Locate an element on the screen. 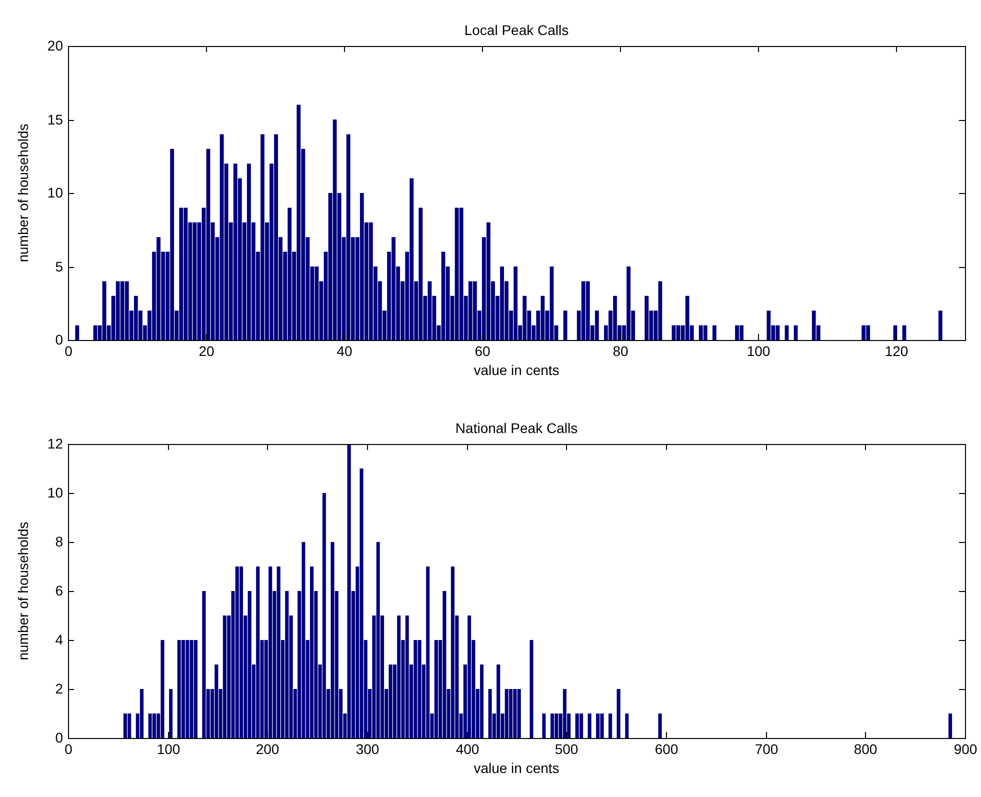 The width and height of the screenshot is (981, 797). chart-title: Local Peak Calls is located at coordinates (516, 30).